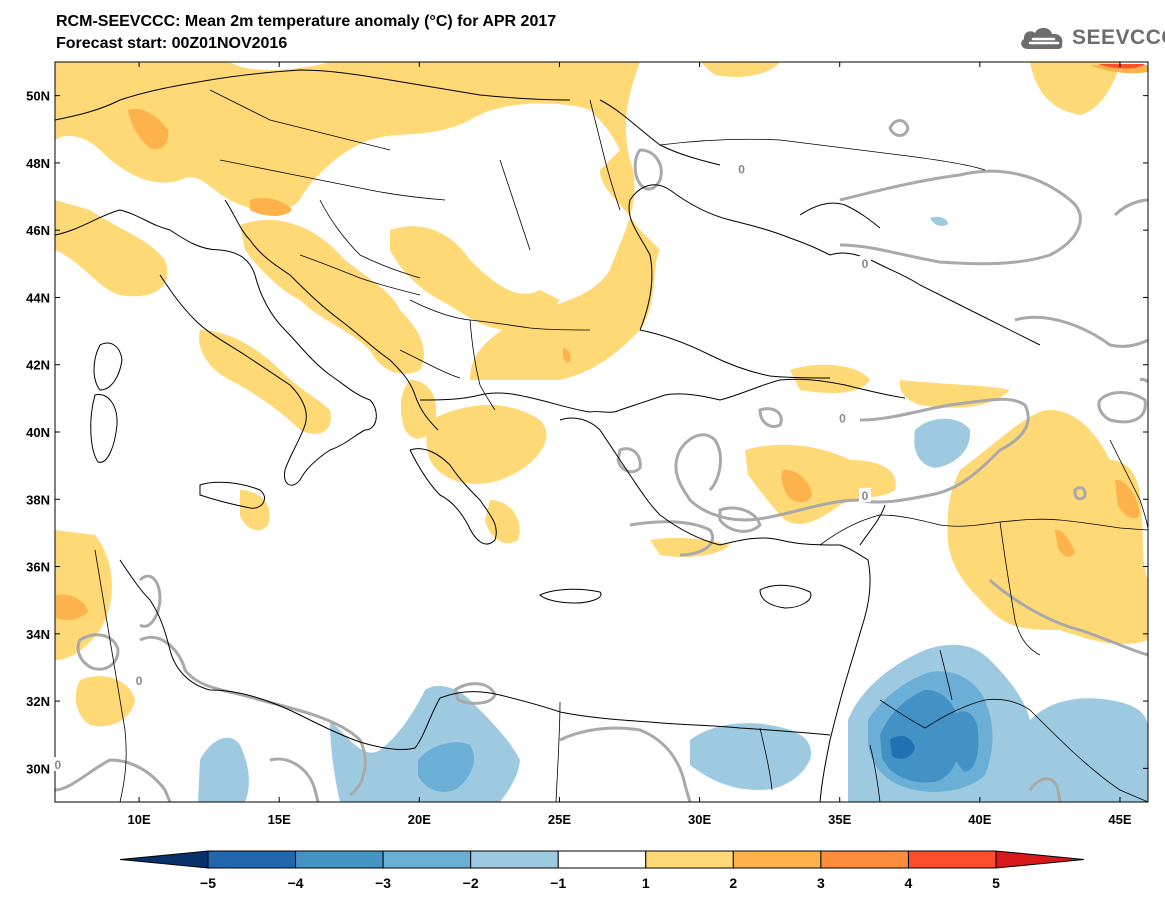 This screenshot has height=907, width=1165. What do you see at coordinates (821, 883) in the screenshot?
I see `colorbar-label: 3` at bounding box center [821, 883].